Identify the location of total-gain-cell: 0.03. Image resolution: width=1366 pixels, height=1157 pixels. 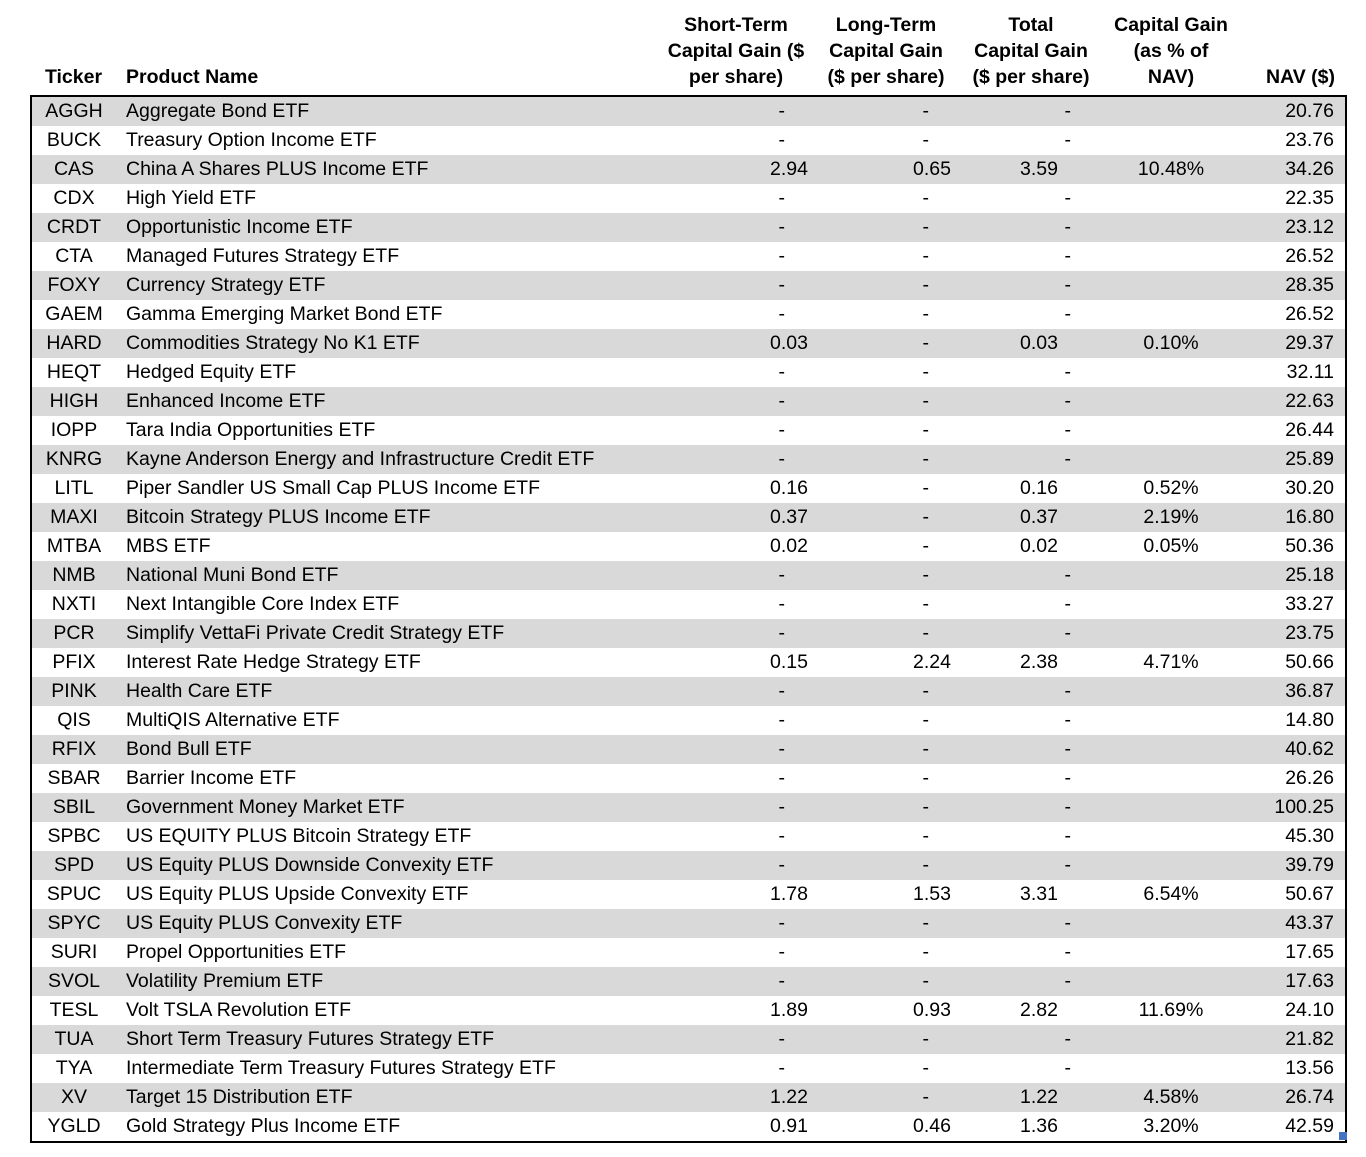
(1039, 343).